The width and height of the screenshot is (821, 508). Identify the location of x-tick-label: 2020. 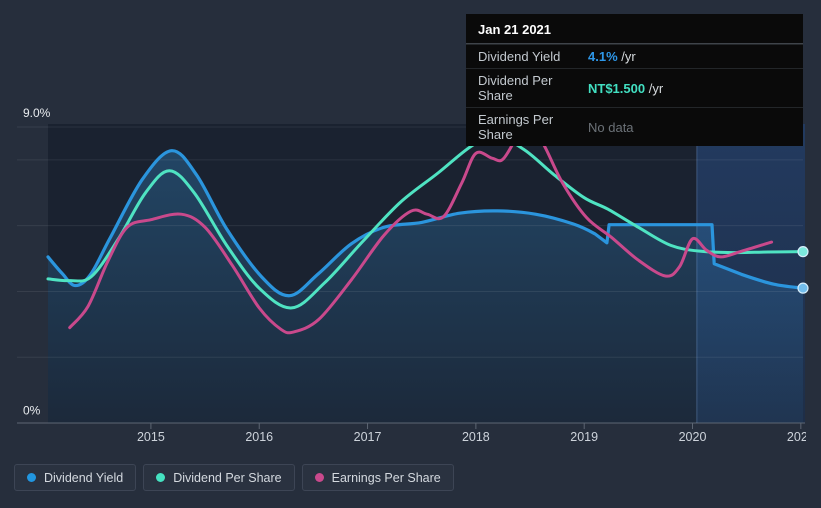
(693, 437).